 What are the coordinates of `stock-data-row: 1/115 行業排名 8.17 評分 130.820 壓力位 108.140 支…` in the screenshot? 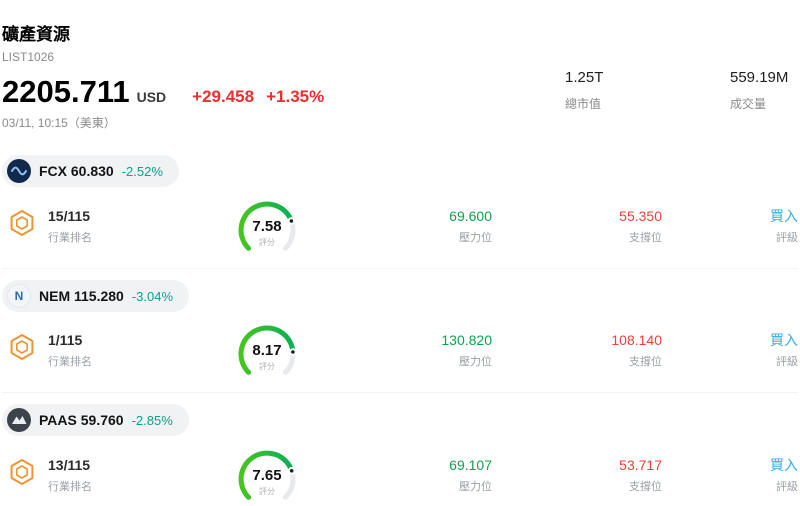 It's located at (400, 352).